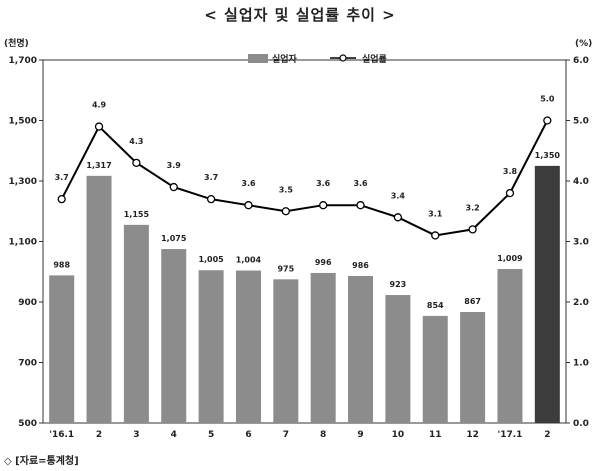 This screenshot has height=471, width=600. Describe the element at coordinates (581, 364) in the screenshot. I see `right-tick-label: 1.0` at that location.